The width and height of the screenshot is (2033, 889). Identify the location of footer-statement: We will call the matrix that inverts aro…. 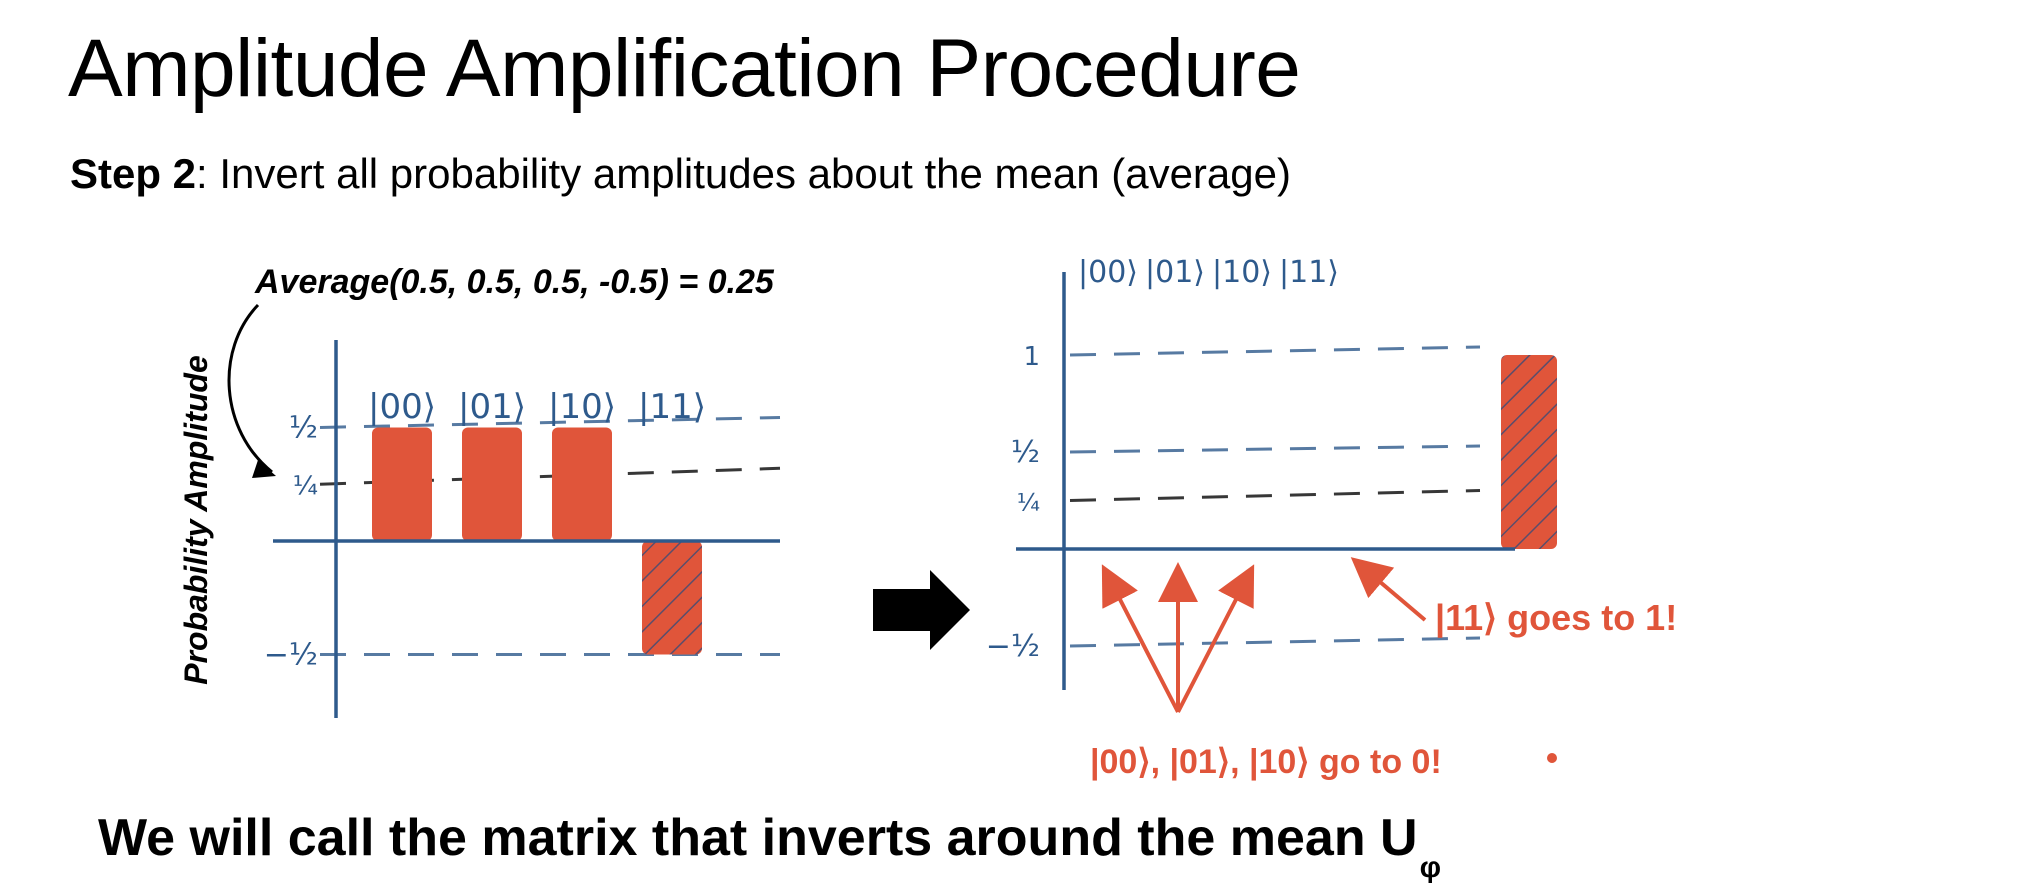
(769, 846).